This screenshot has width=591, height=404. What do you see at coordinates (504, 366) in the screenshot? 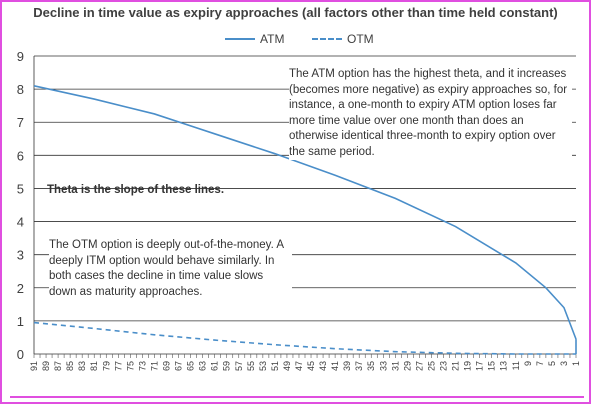
I see `x-tick-label-13: 13` at bounding box center [504, 366].